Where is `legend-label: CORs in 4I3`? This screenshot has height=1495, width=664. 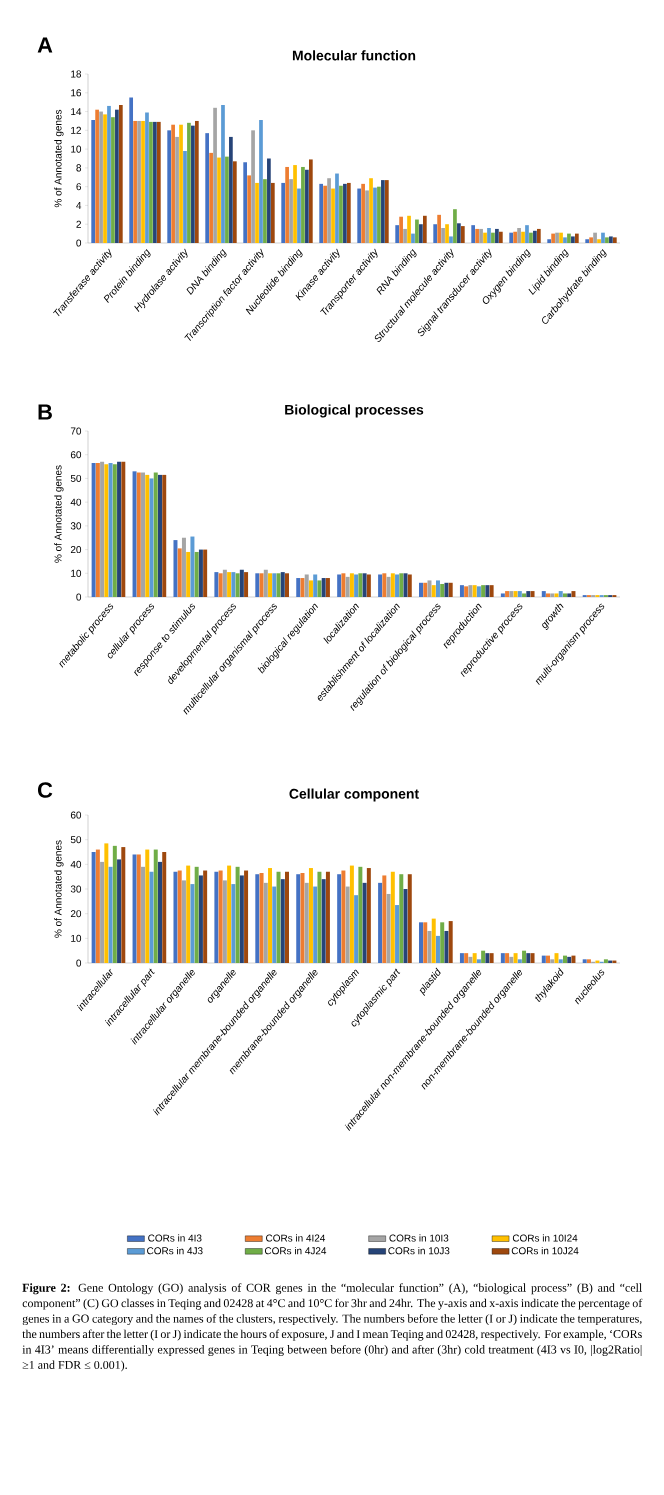 legend-label: CORs in 4I3 is located at coordinates (175, 1238).